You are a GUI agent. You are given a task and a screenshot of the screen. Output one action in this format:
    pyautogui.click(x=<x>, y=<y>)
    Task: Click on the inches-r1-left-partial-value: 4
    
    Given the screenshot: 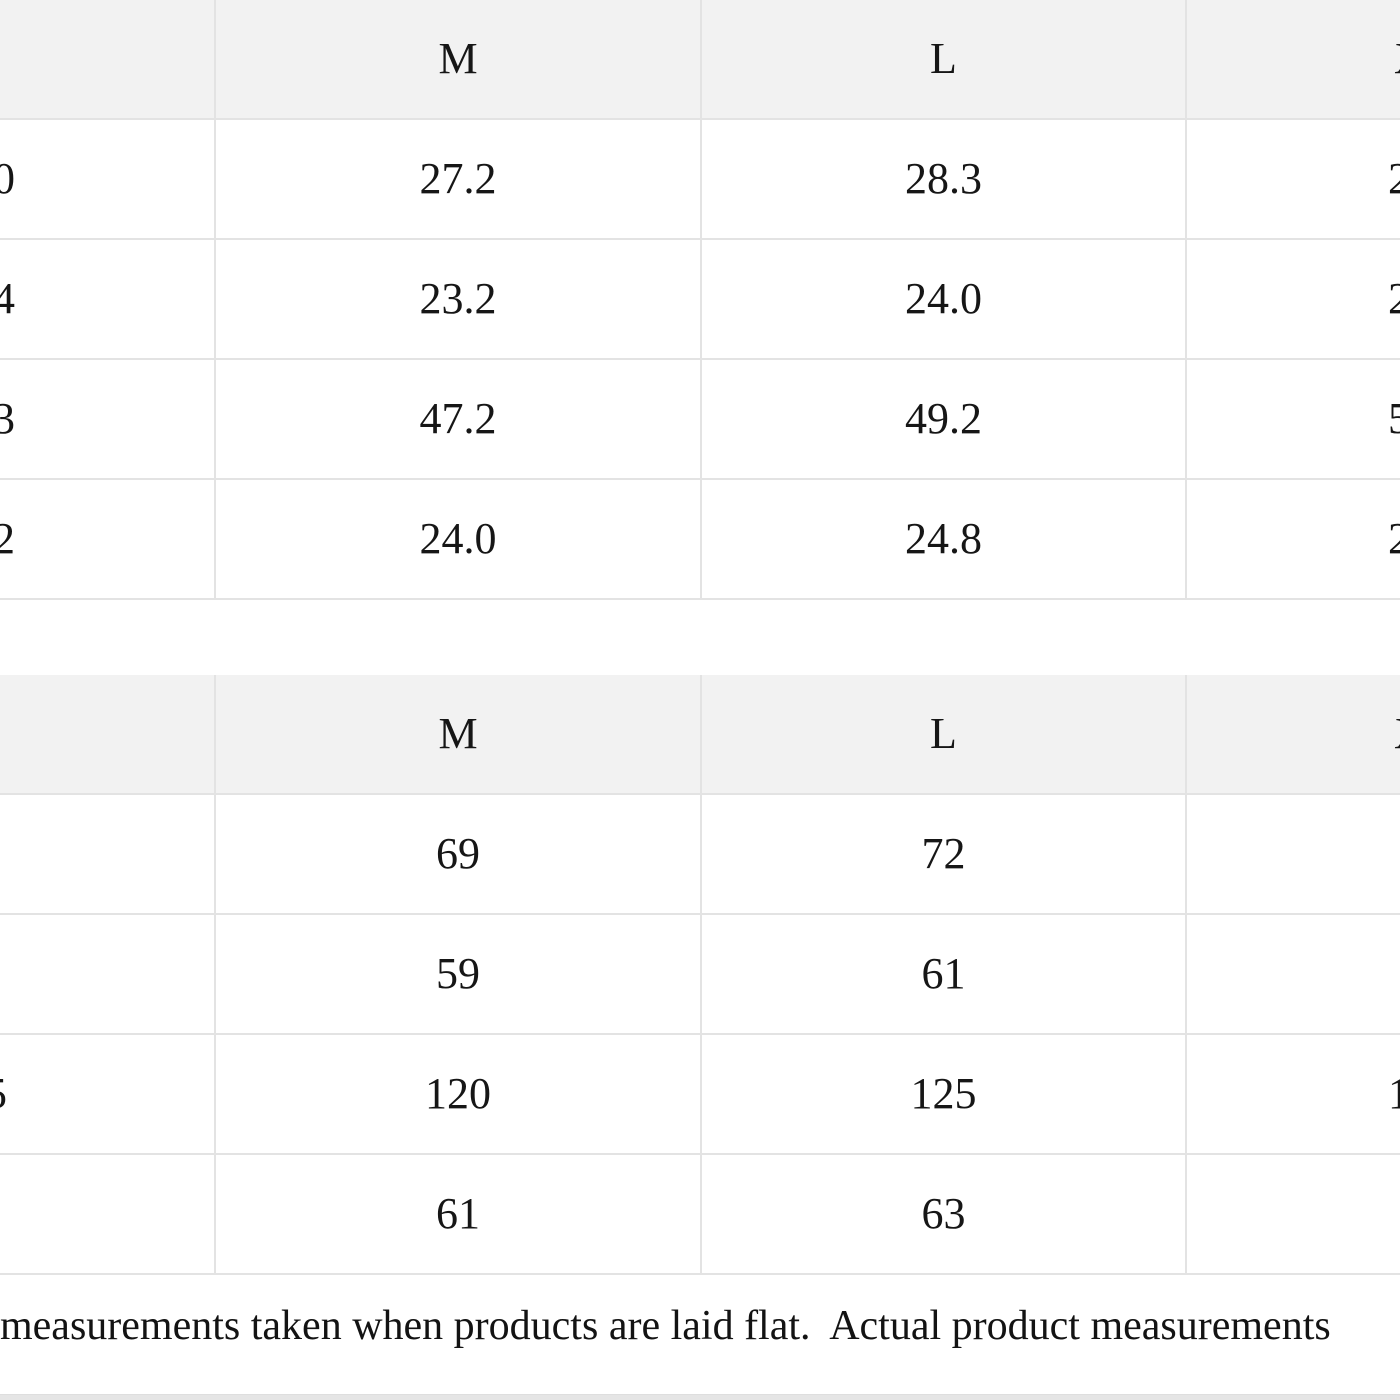 What is the action you would take?
    pyautogui.click(x=7, y=298)
    